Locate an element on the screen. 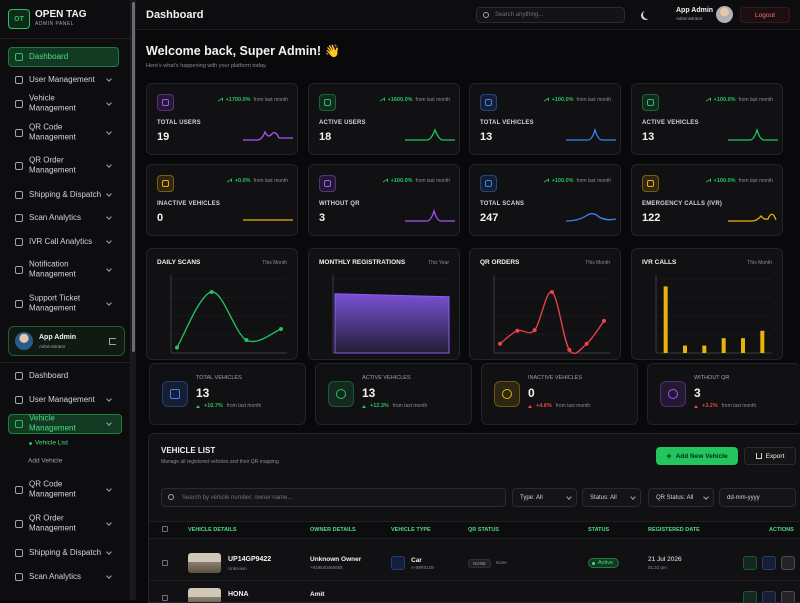 The width and height of the screenshot is (800, 603). chart-card: DAILY SCANS This Month is located at coordinates (222, 304).